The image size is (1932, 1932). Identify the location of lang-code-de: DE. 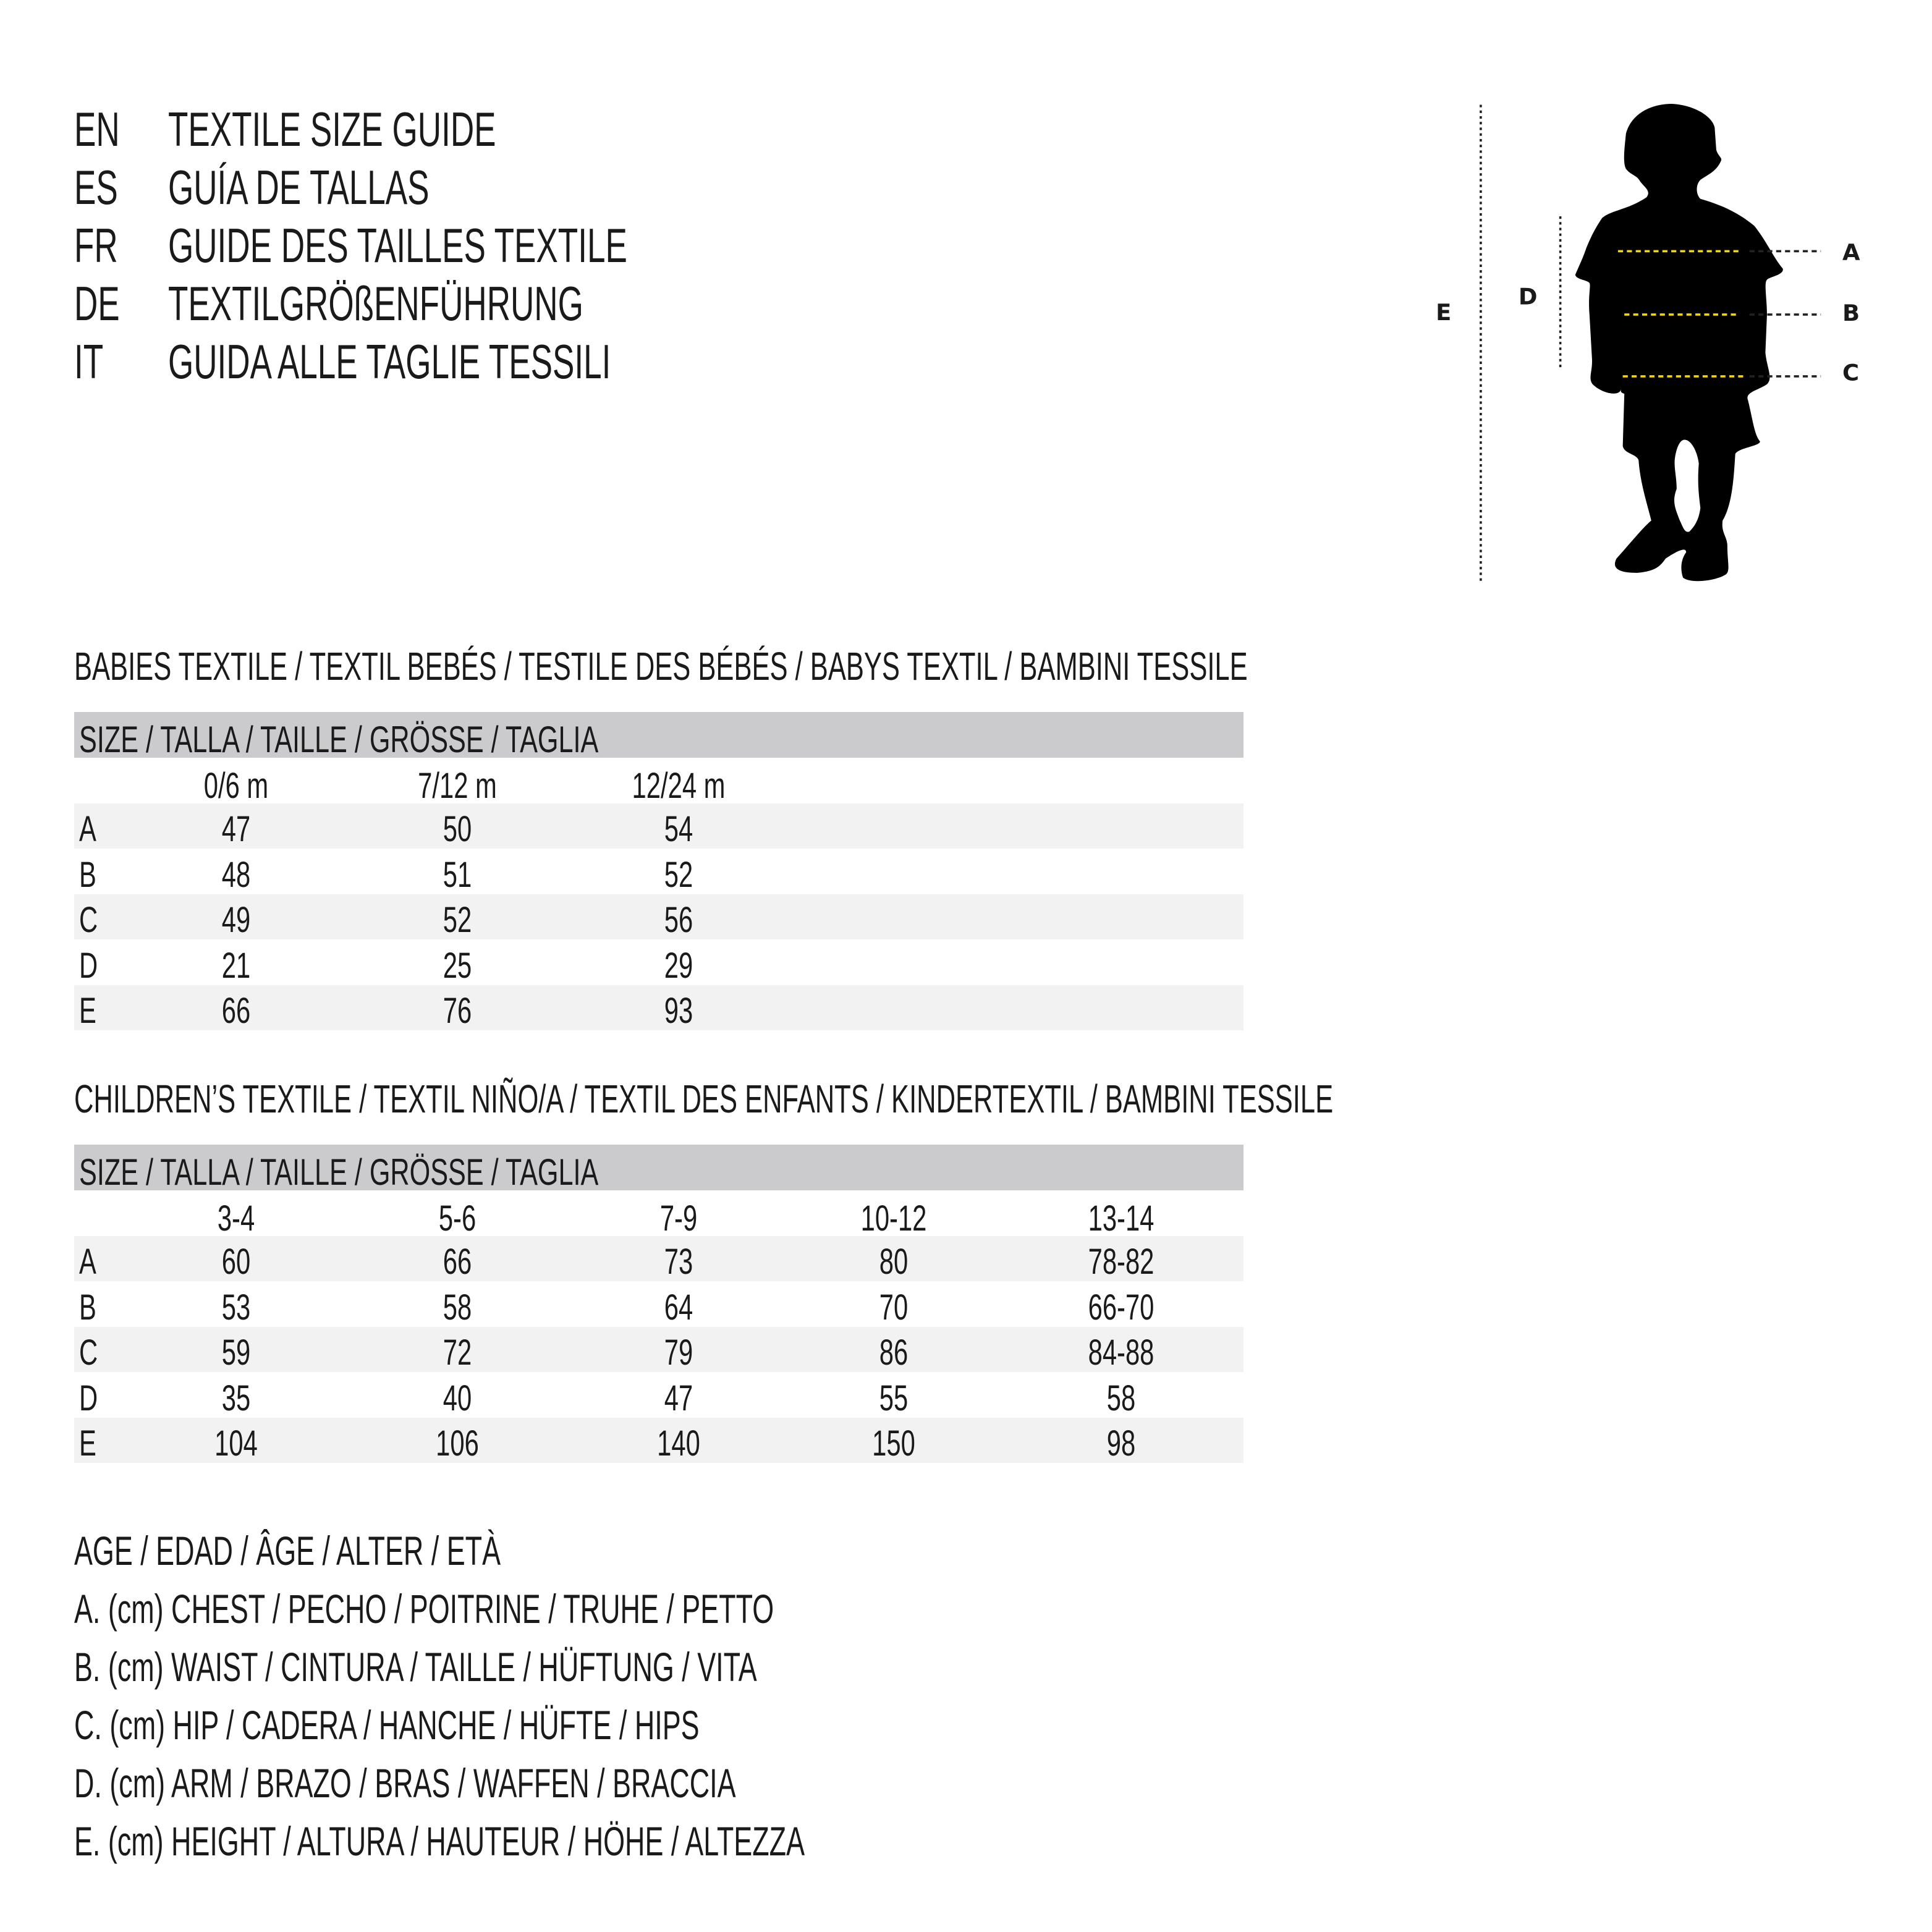
(97, 303).